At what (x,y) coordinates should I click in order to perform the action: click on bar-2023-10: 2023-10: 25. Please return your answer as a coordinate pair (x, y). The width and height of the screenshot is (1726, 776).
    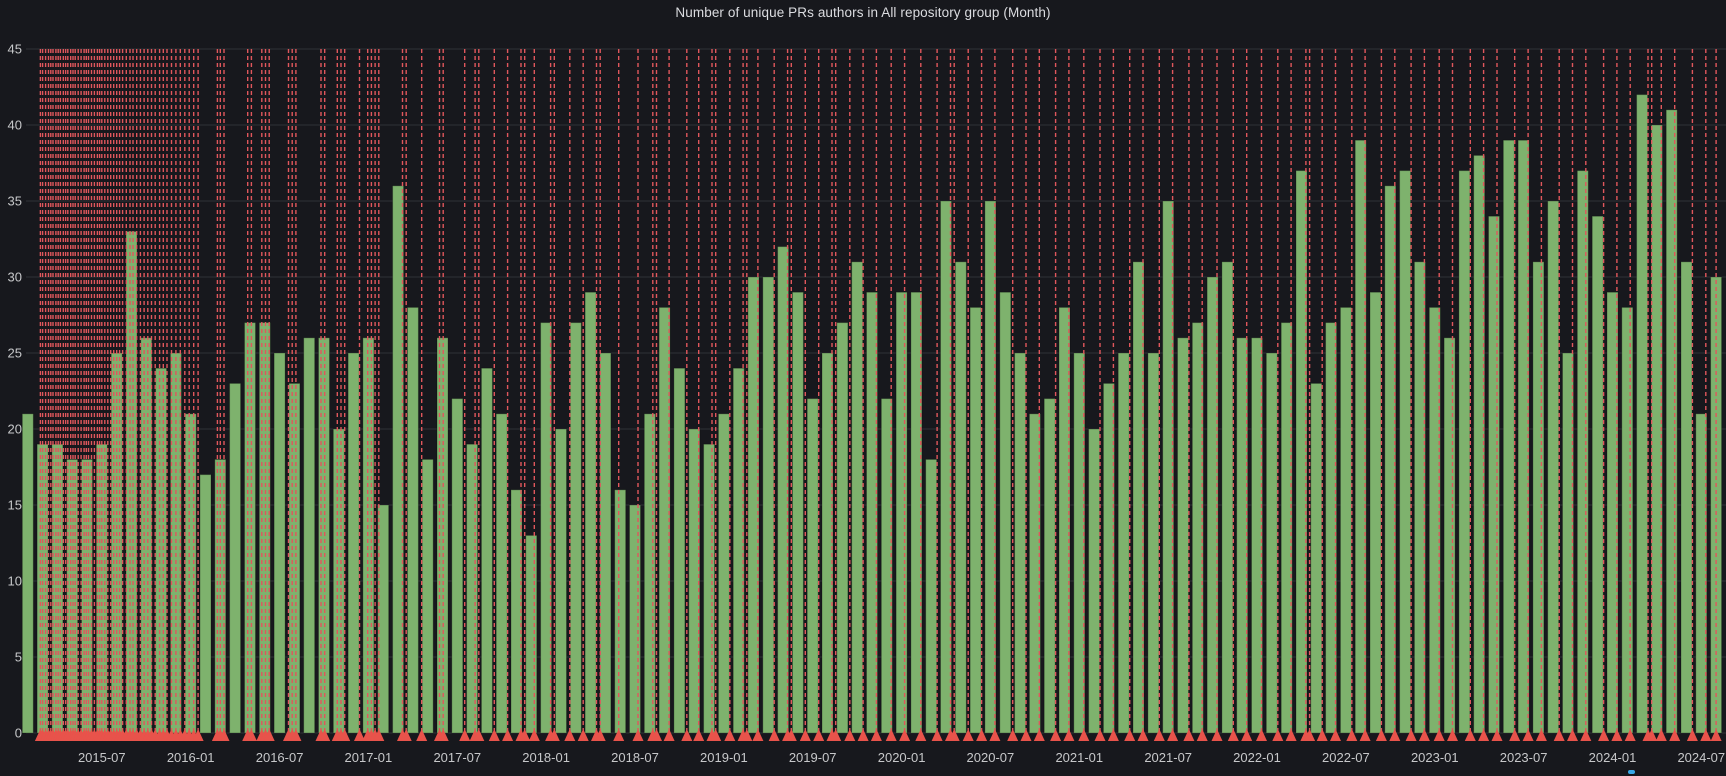
    Looking at the image, I should click on (1568, 543).